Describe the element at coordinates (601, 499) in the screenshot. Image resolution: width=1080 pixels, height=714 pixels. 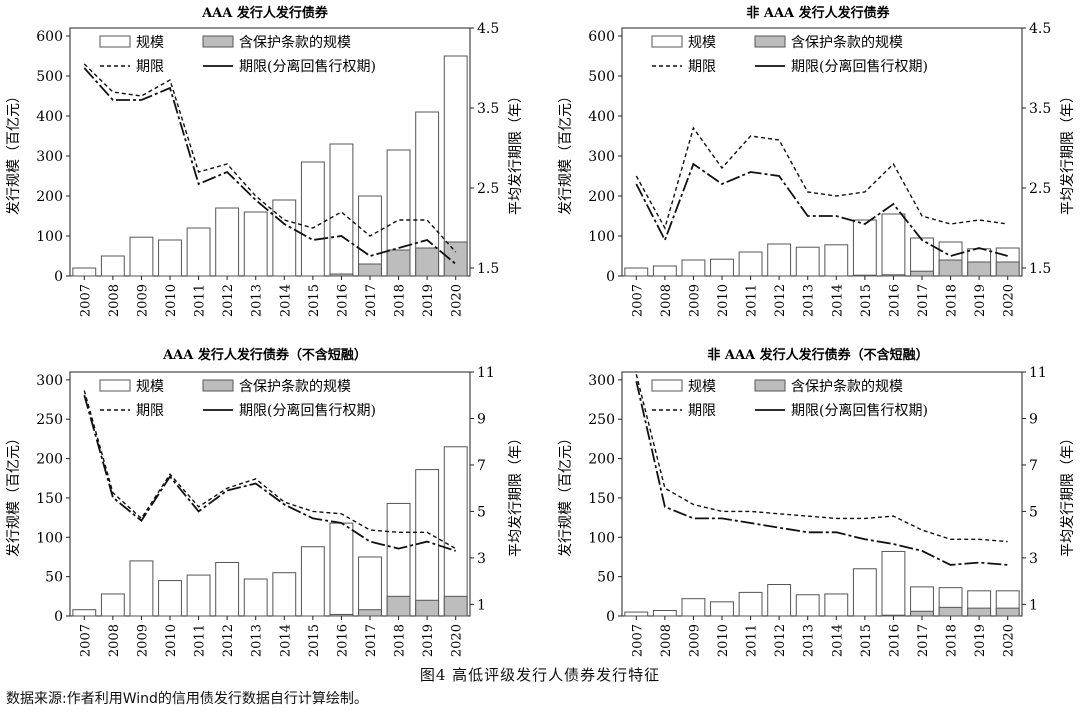
I see `y-tick-label: 150` at that location.